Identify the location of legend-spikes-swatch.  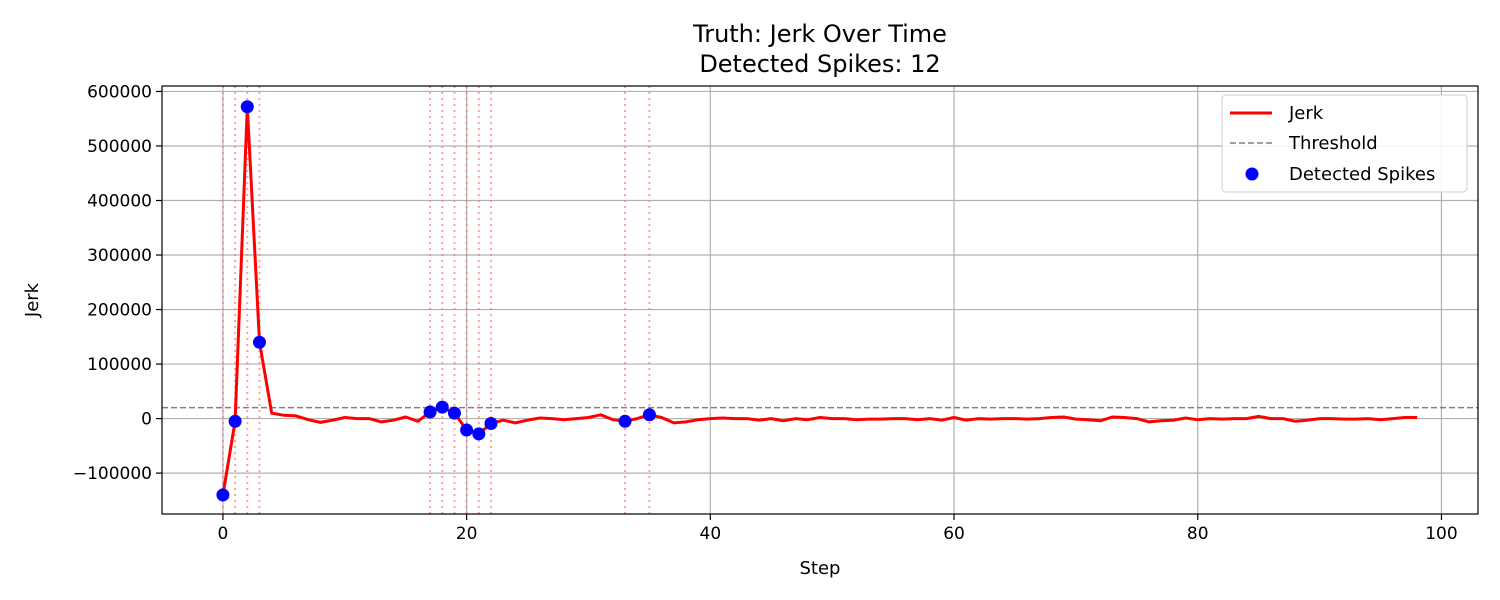
(1252, 174).